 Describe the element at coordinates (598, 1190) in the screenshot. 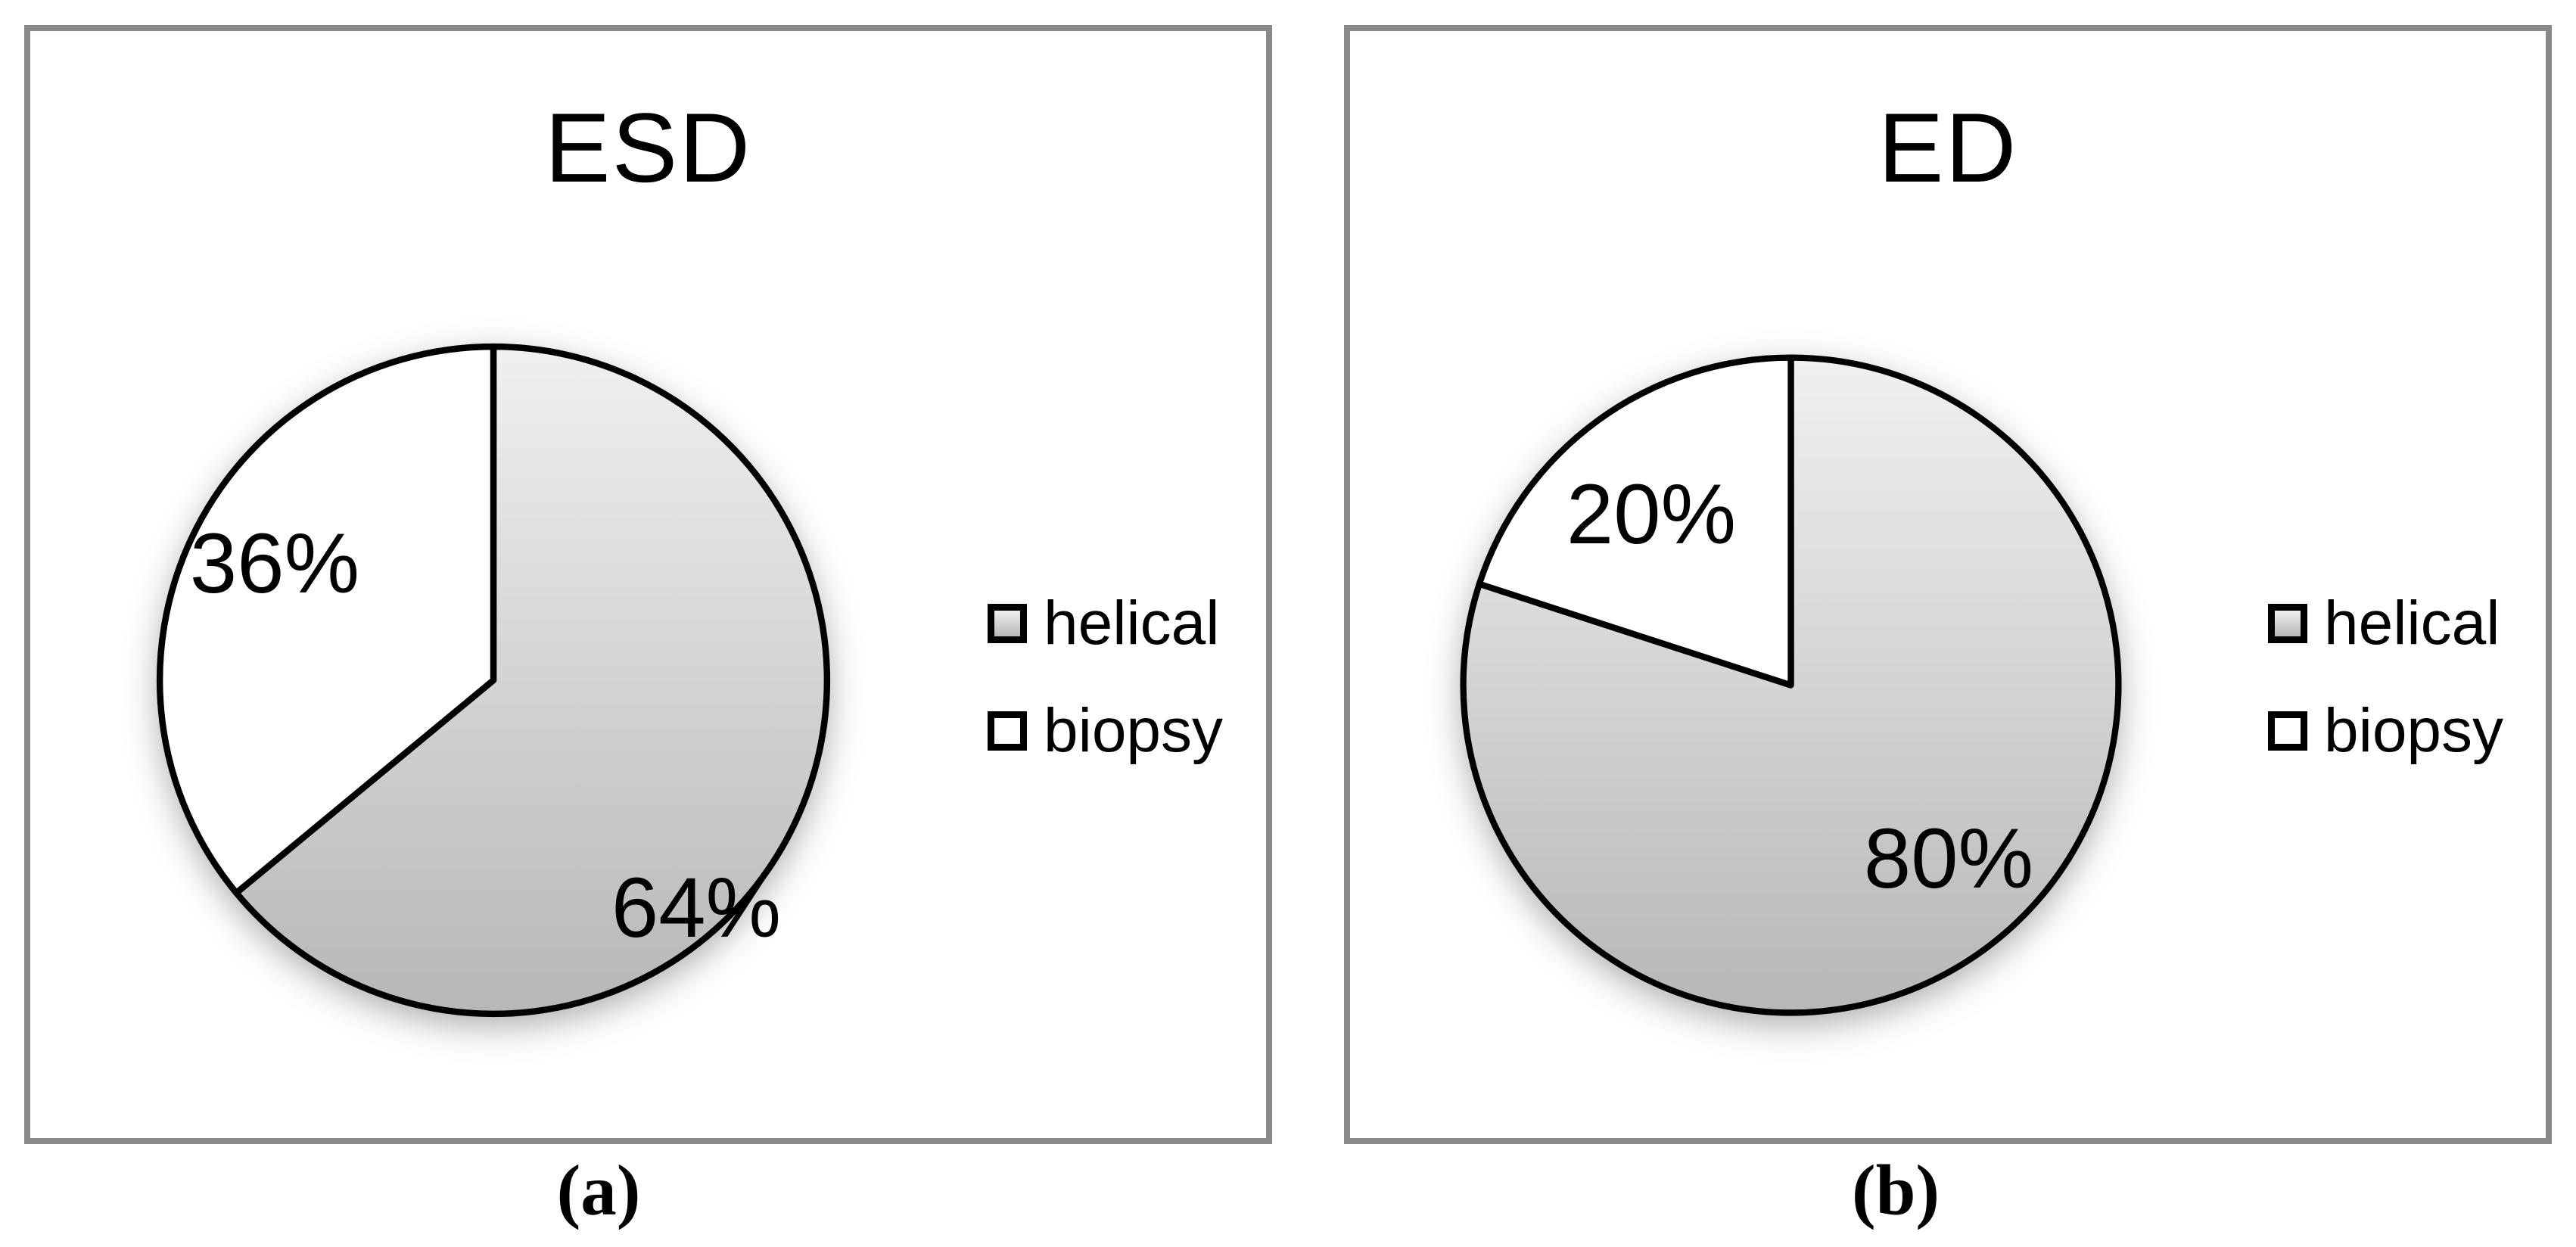

I see `panel-caption-a: (a)` at that location.